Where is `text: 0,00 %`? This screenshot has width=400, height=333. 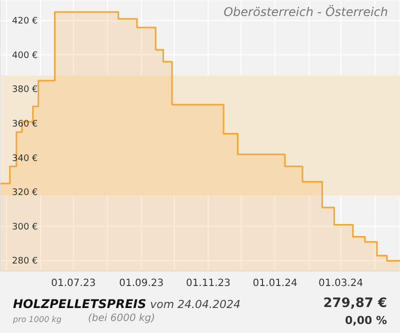 text: 0,00 % is located at coordinates (366, 320).